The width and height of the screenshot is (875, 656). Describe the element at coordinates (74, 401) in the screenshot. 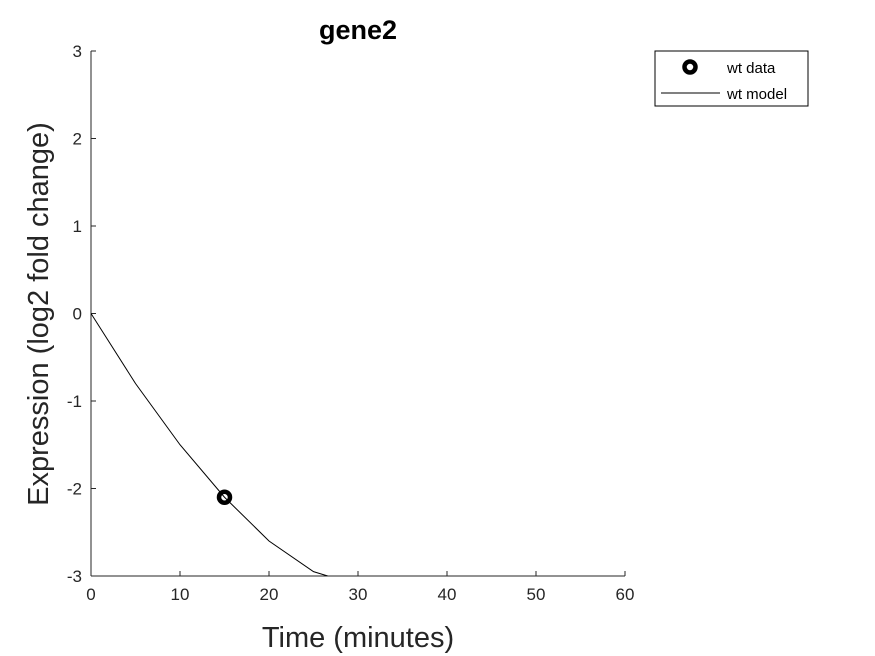

I see `y-tick-label: -1` at that location.